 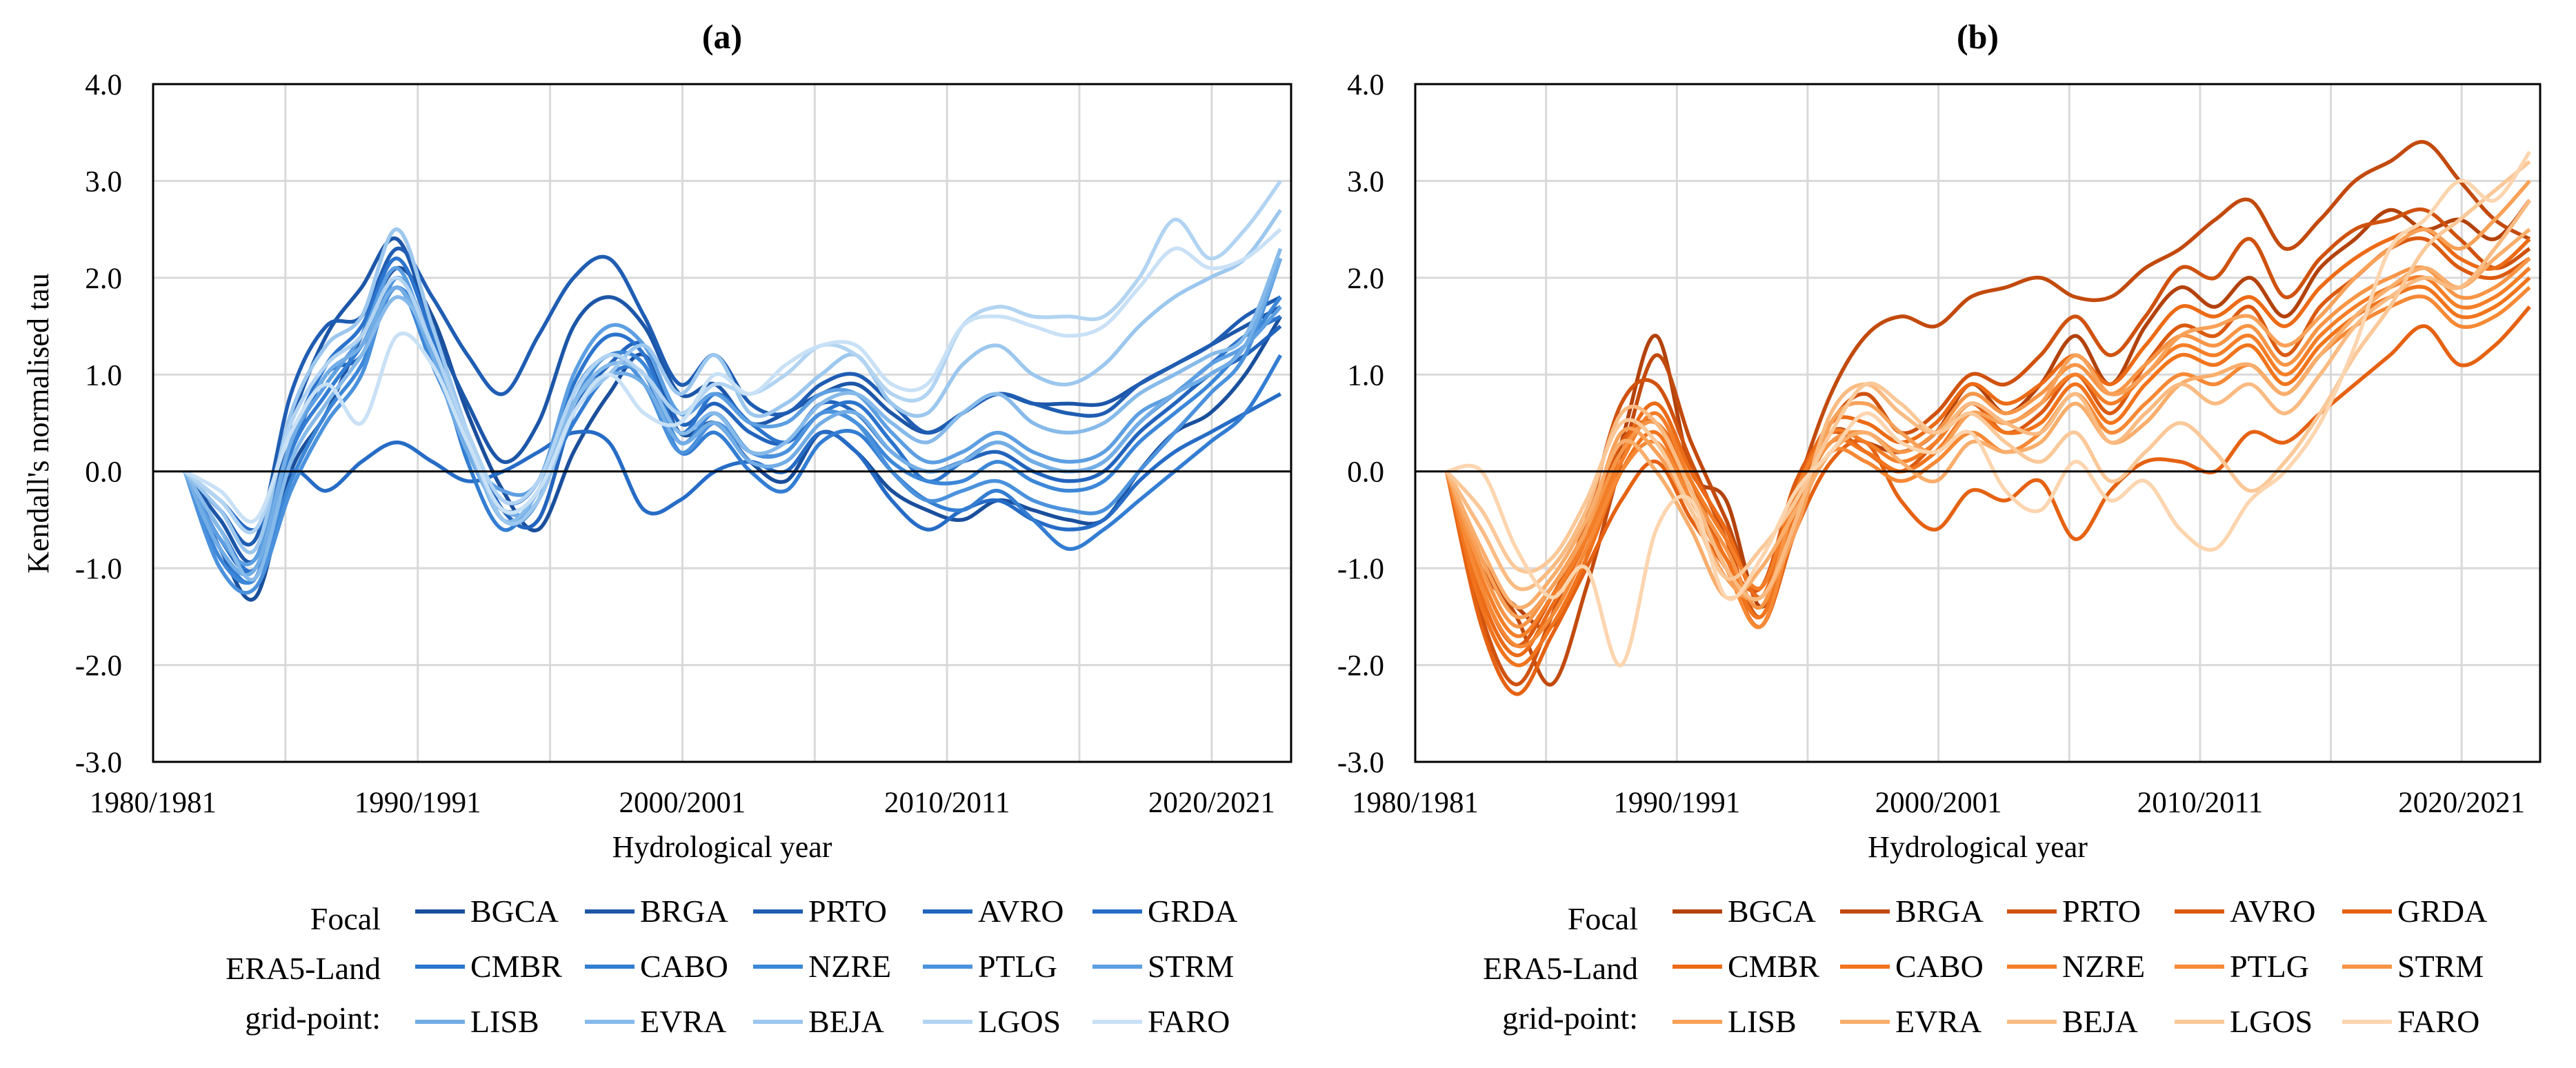 What do you see at coordinates (722, 36) in the screenshot?
I see `chart-title: (a)` at bounding box center [722, 36].